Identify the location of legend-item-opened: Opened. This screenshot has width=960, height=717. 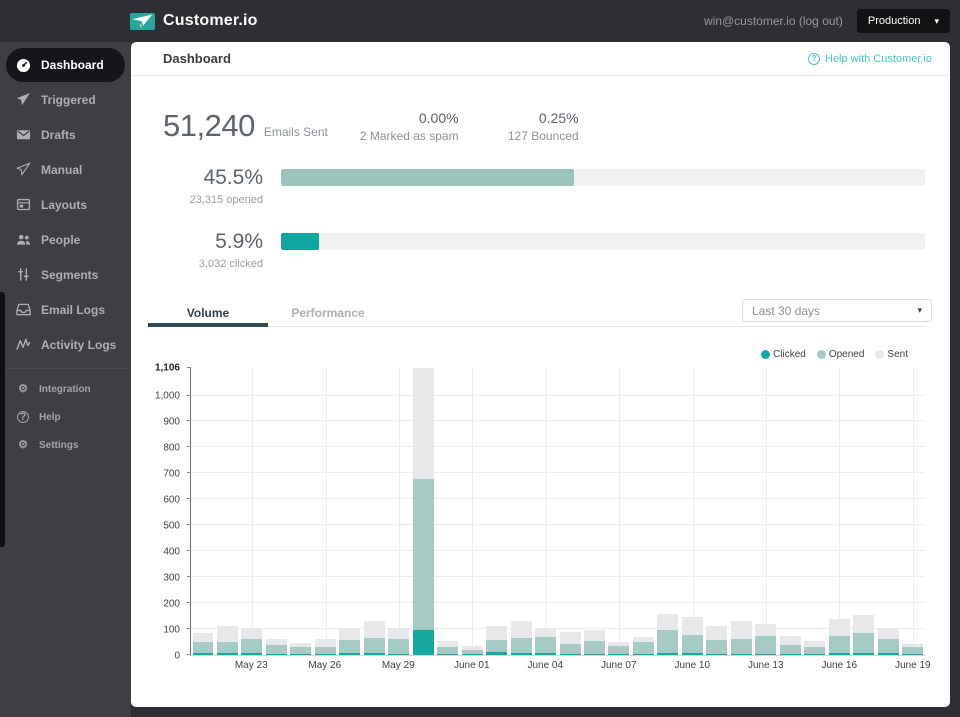
(840, 354).